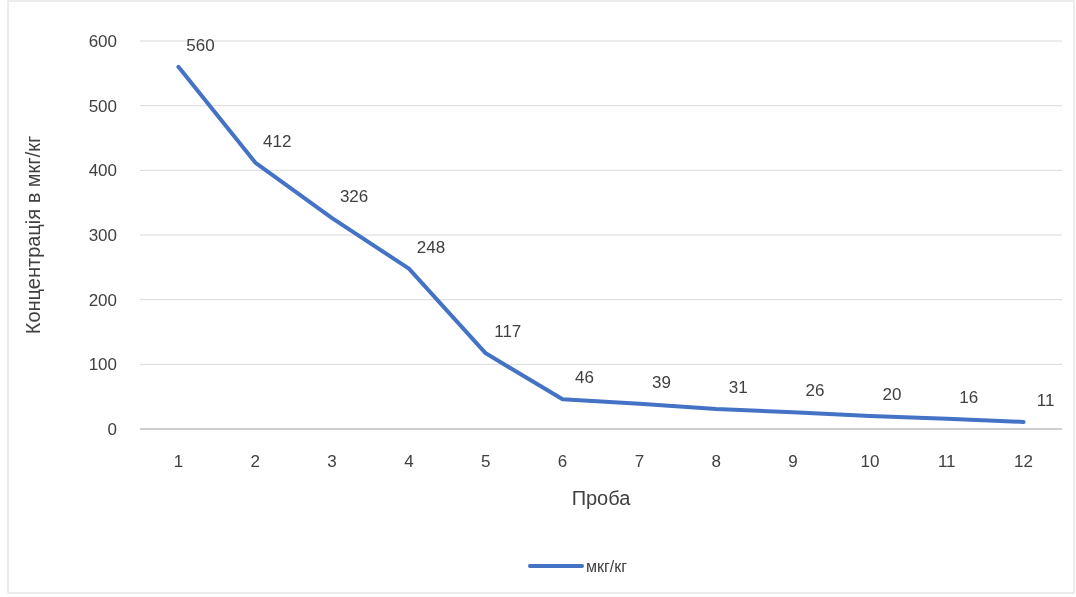 This screenshot has height=597, width=1076. What do you see at coordinates (601, 498) in the screenshot?
I see `x-axis-title: Проба` at bounding box center [601, 498].